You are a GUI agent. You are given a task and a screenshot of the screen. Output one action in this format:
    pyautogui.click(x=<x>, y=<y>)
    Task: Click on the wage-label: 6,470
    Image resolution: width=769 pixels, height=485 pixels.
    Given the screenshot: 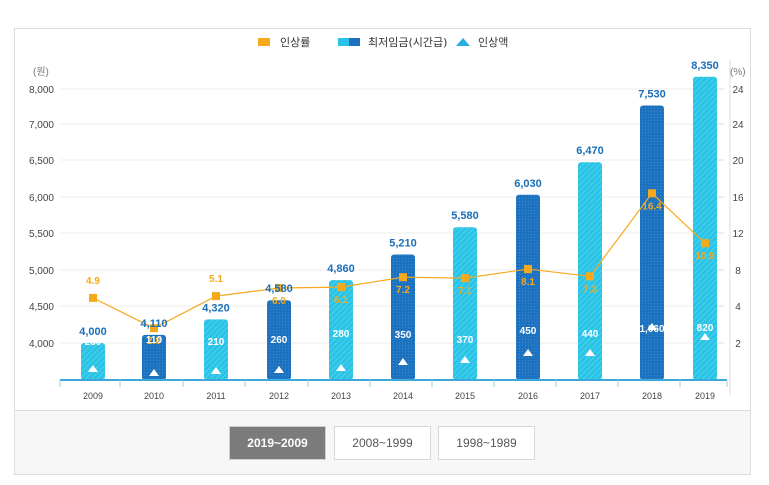 What is the action you would take?
    pyautogui.click(x=590, y=151)
    